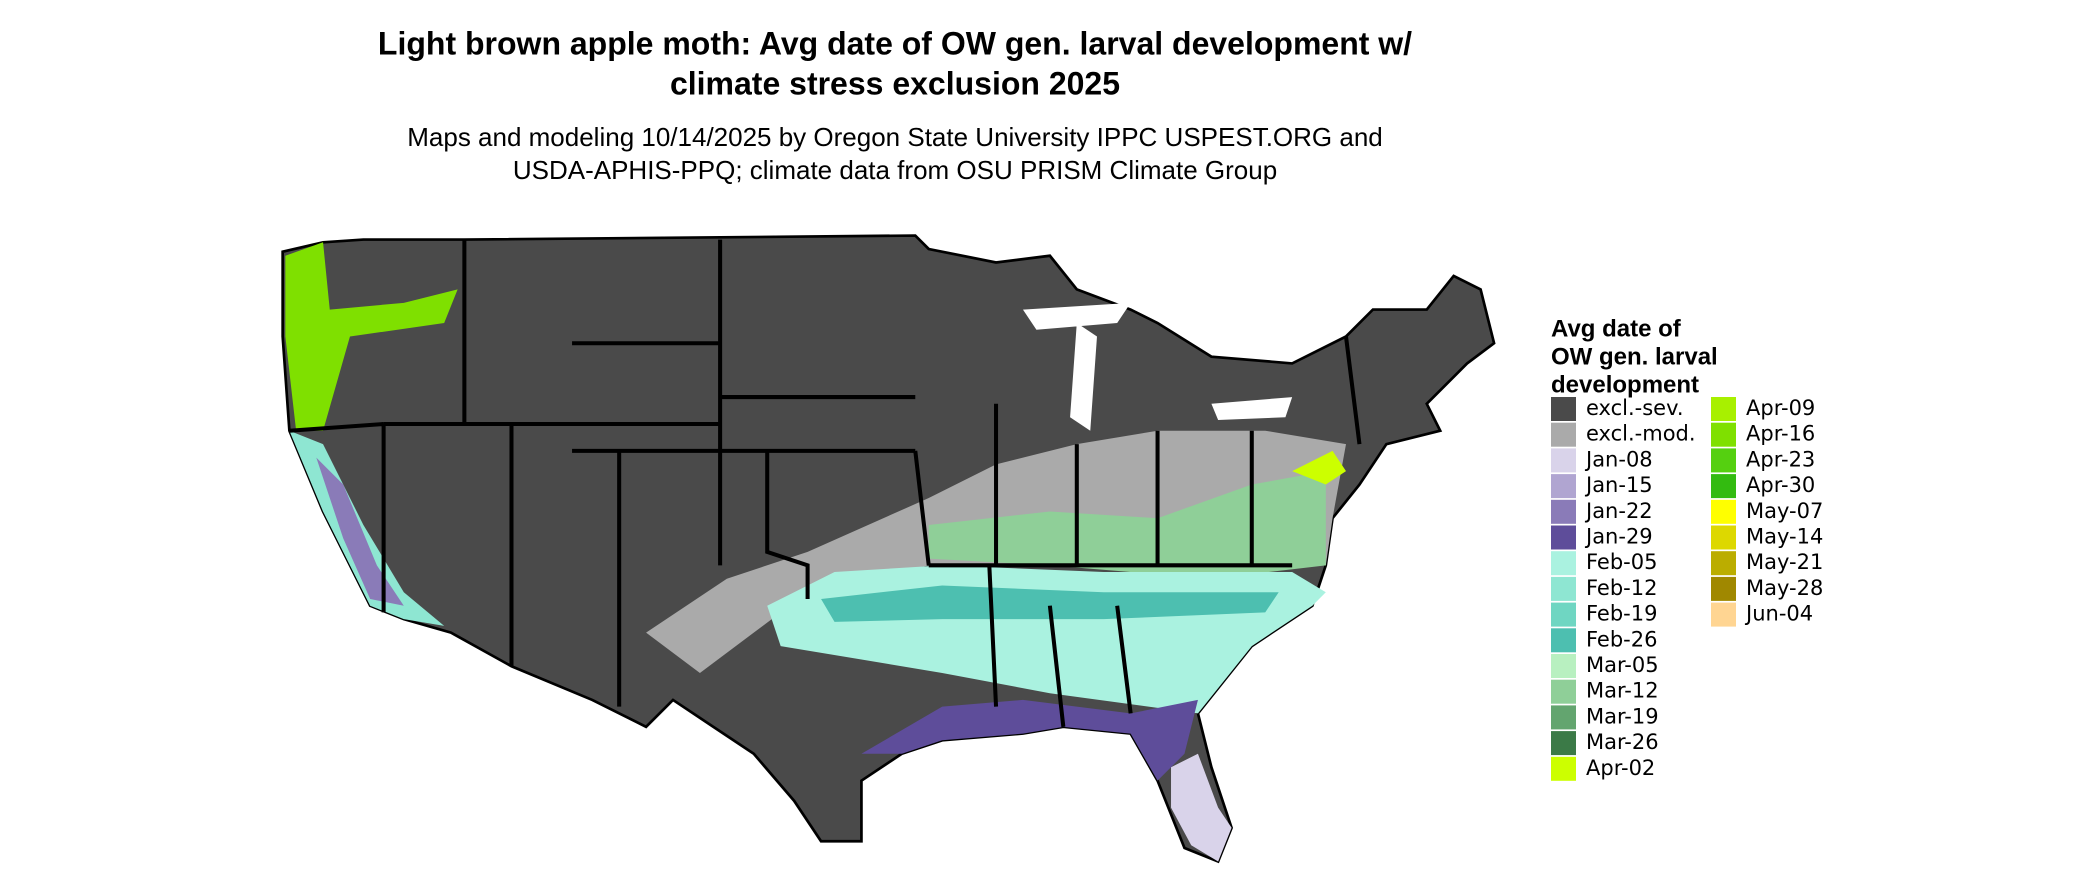  What do you see at coordinates (1780, 459) in the screenshot?
I see `legend-label: Apr-23` at bounding box center [1780, 459].